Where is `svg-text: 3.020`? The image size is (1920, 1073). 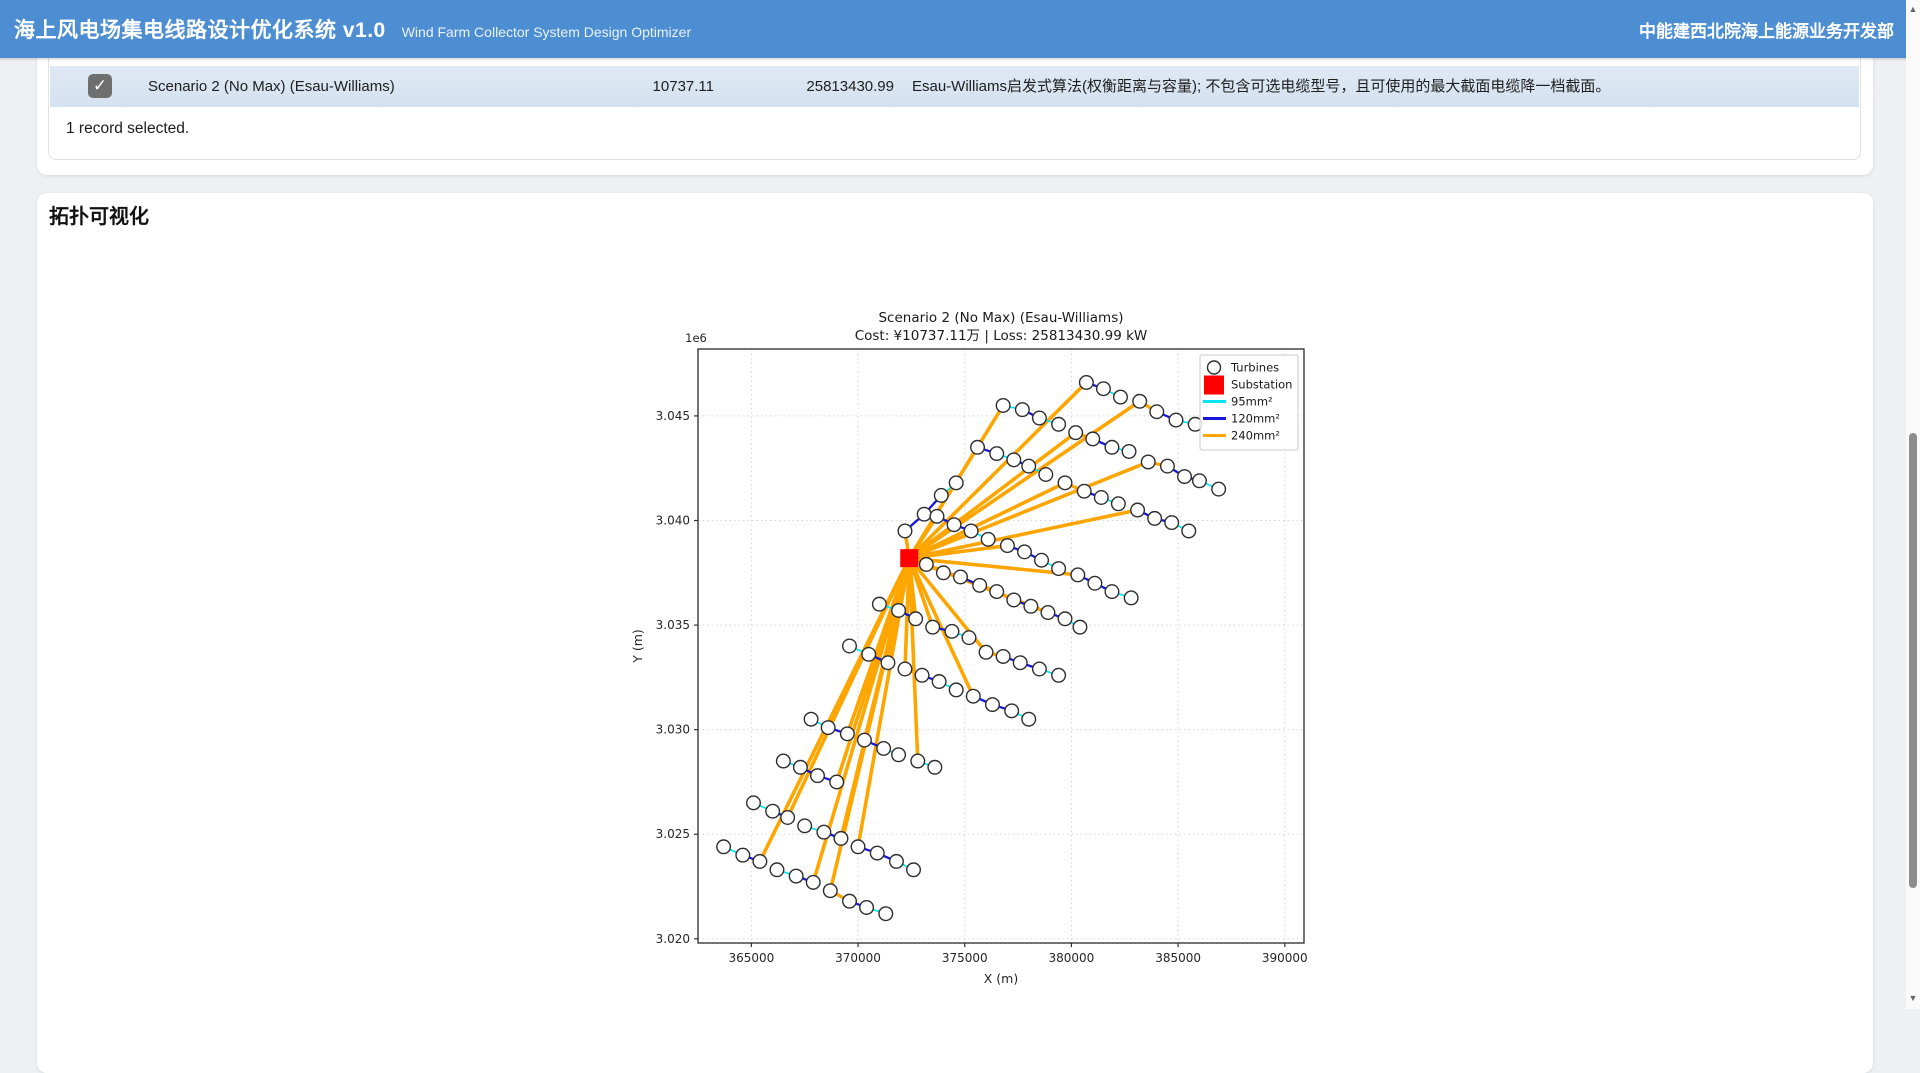 svg-text: 3.020 is located at coordinates (673, 939).